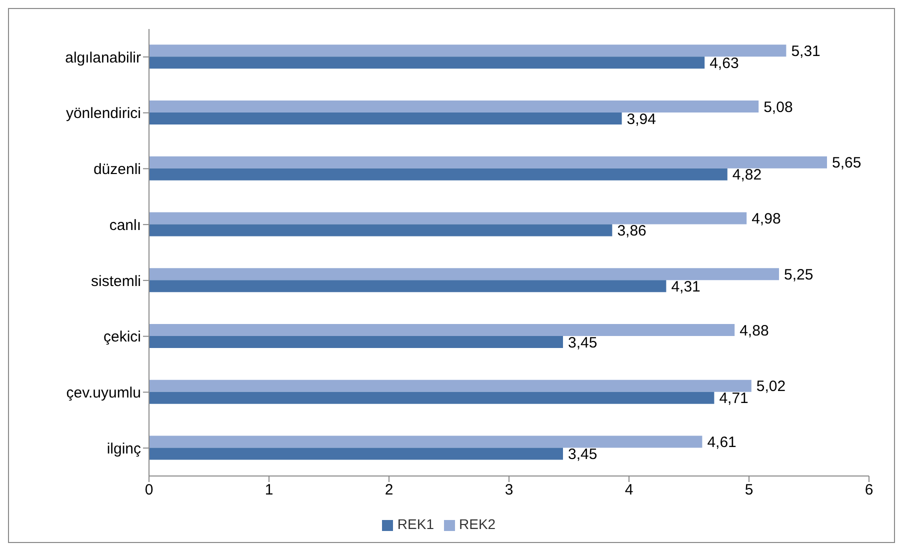 Image resolution: width=907 pixels, height=554 pixels. Describe the element at coordinates (477, 524) in the screenshot. I see `legend-label: REK2` at that location.